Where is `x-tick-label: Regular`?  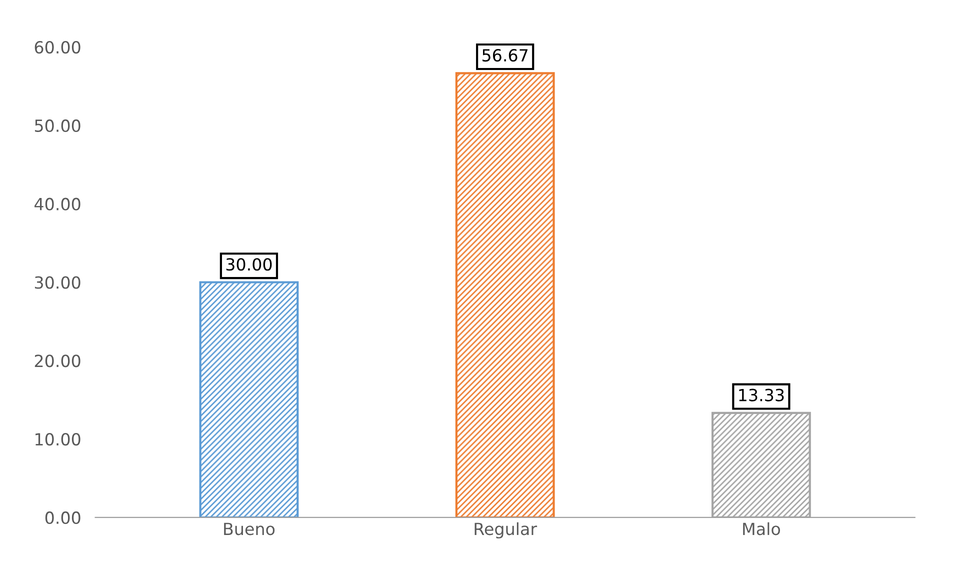
x-tick-label: Regular is located at coordinates (506, 530).